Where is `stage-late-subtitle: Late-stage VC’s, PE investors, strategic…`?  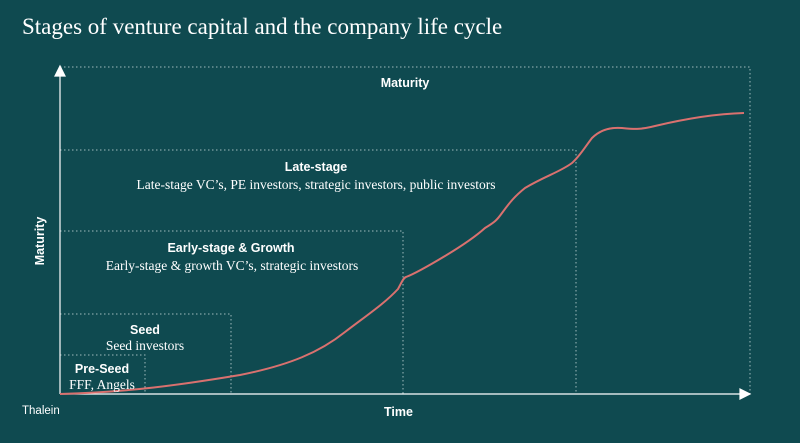 stage-late-subtitle: Late-stage VC’s, PE investors, strategic… is located at coordinates (316, 184).